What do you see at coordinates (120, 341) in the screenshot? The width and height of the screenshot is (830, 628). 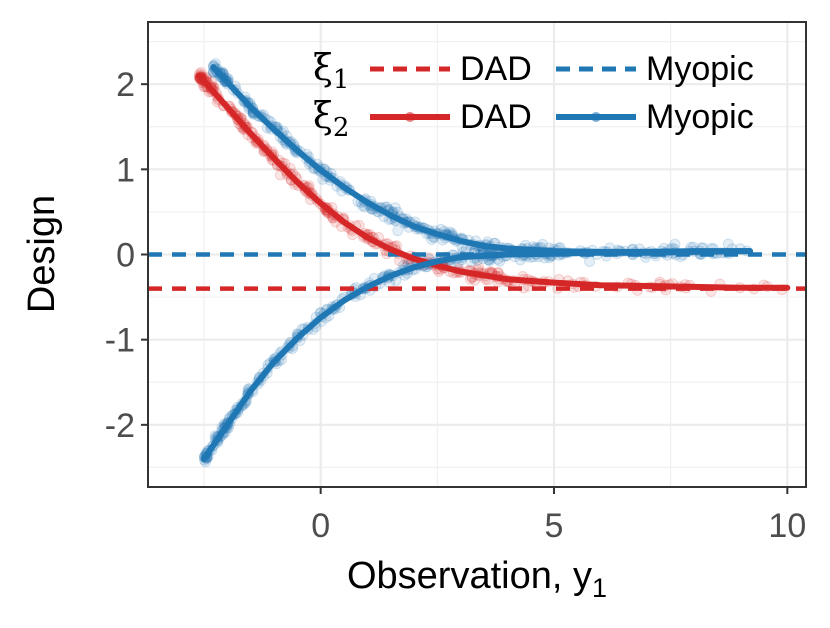 I see `y-tick-label: -1` at bounding box center [120, 341].